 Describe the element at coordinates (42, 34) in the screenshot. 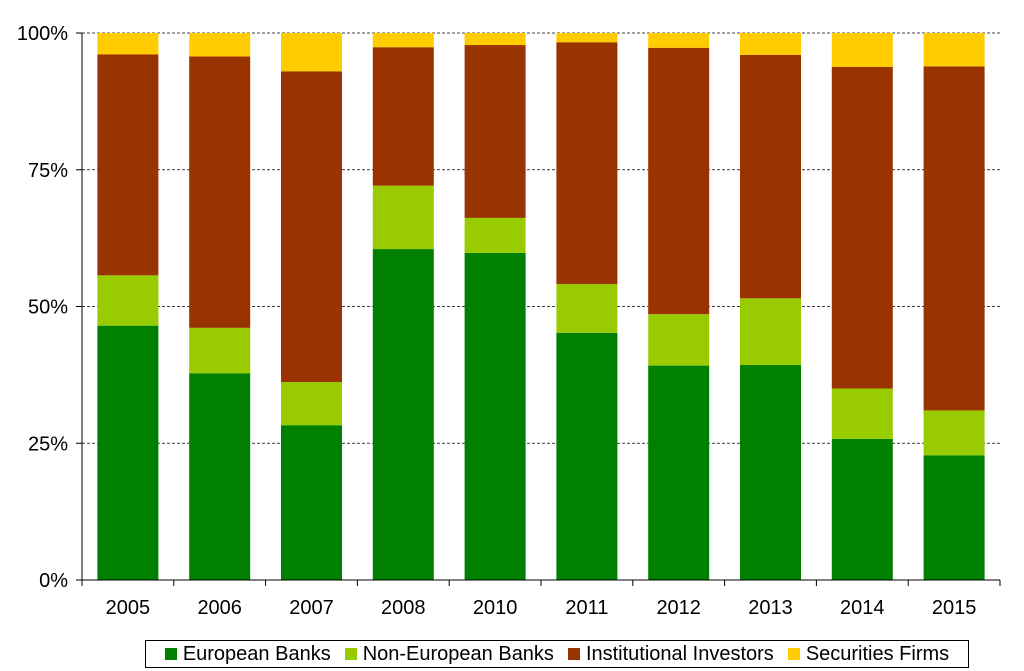

I see `y-tick-label: 100%` at that location.